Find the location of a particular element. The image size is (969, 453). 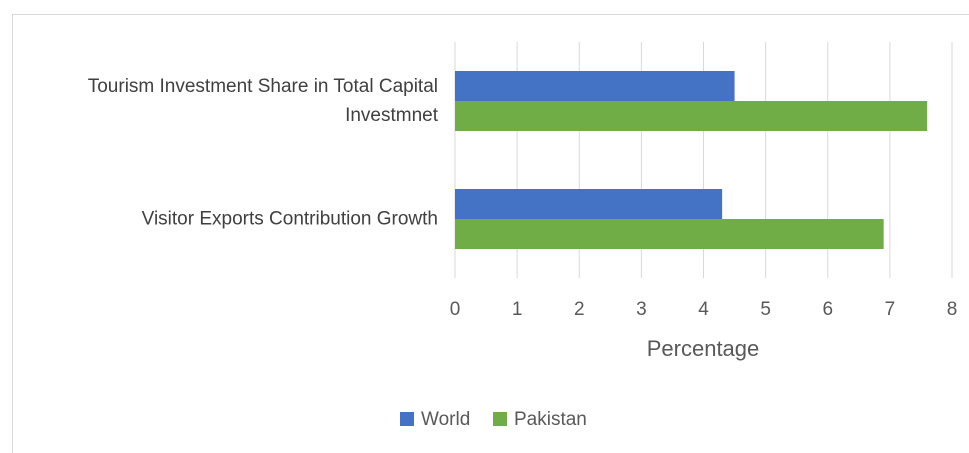

x-tick-label: 6 is located at coordinates (827, 309).